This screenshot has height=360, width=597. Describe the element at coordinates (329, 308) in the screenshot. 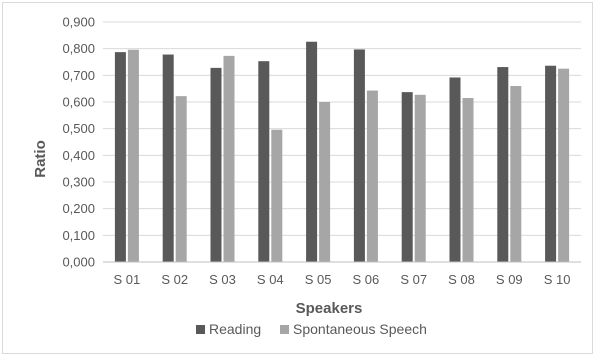

I see `x-axis-title: Speakers` at that location.